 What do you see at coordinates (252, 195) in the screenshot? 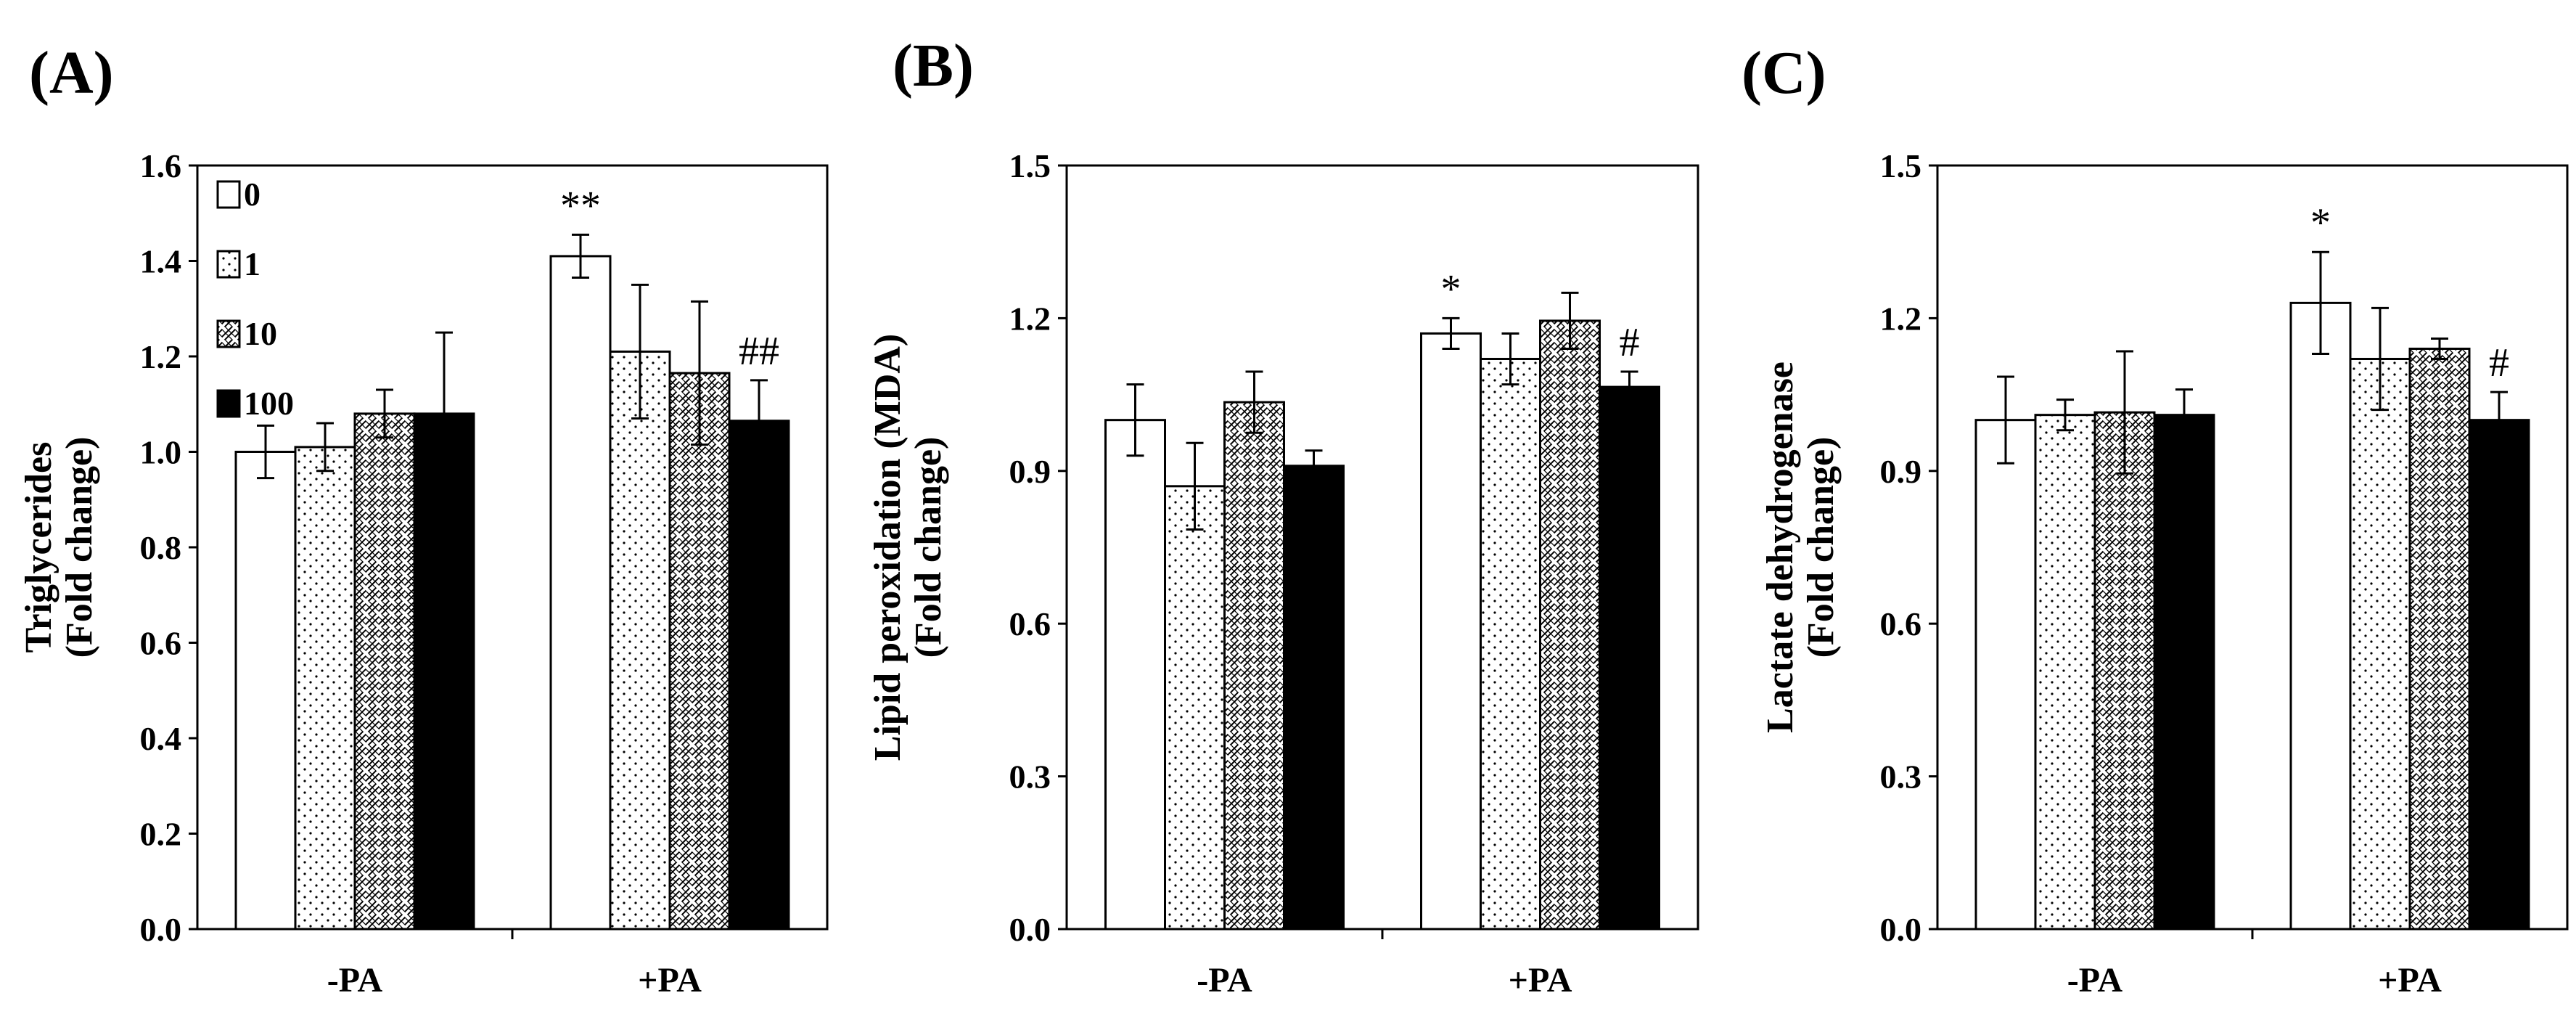
I see `legend-label-0: 0` at bounding box center [252, 195].